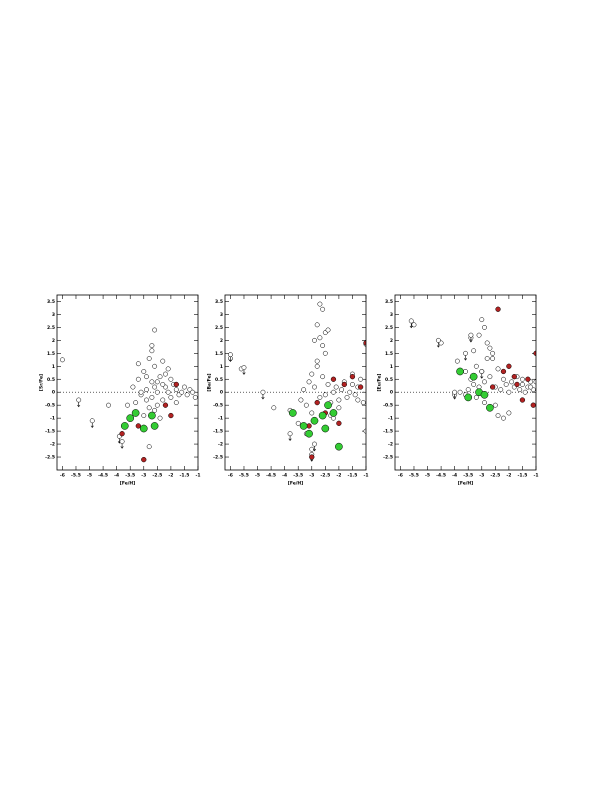 The height and width of the screenshot is (785, 606). Describe the element at coordinates (50, 406) in the screenshot. I see `y-tick-label: -0.5` at that location.